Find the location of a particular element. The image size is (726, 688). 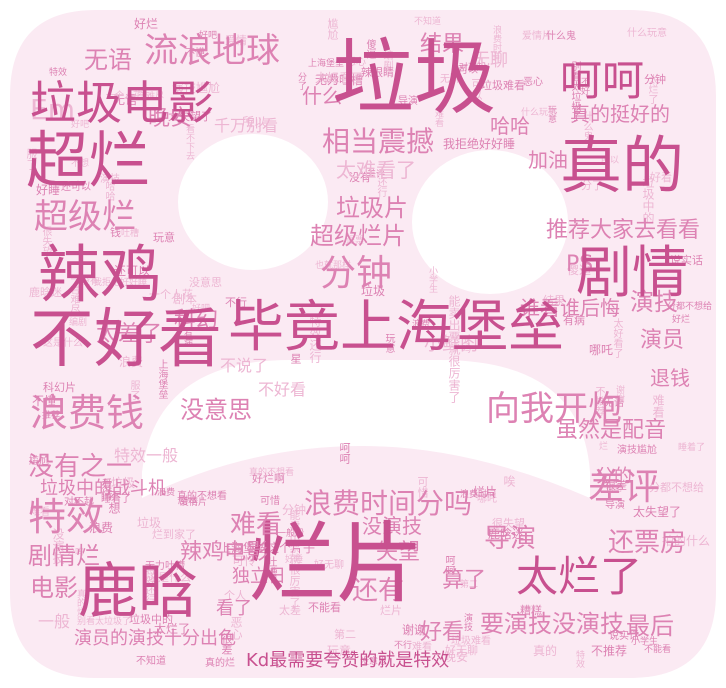

word-small-158: 导演 is located at coordinates (615, 505).